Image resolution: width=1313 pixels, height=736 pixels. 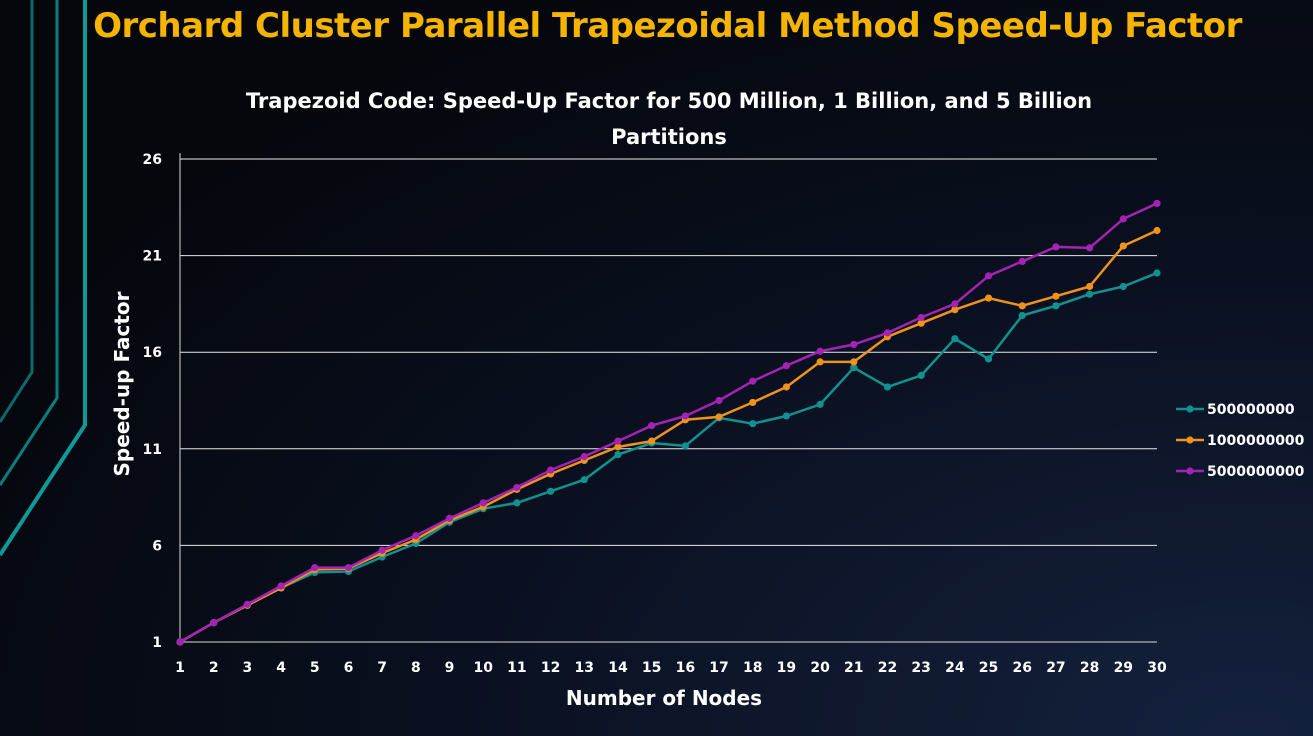 What do you see at coordinates (214, 668) in the screenshot?
I see `x-tick-label: 2` at bounding box center [214, 668].